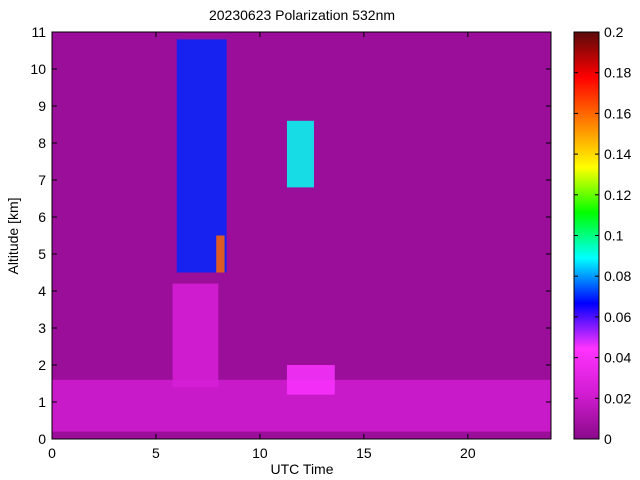  I want to click on colorbar-tick-label: 0.08, so click(617, 276).